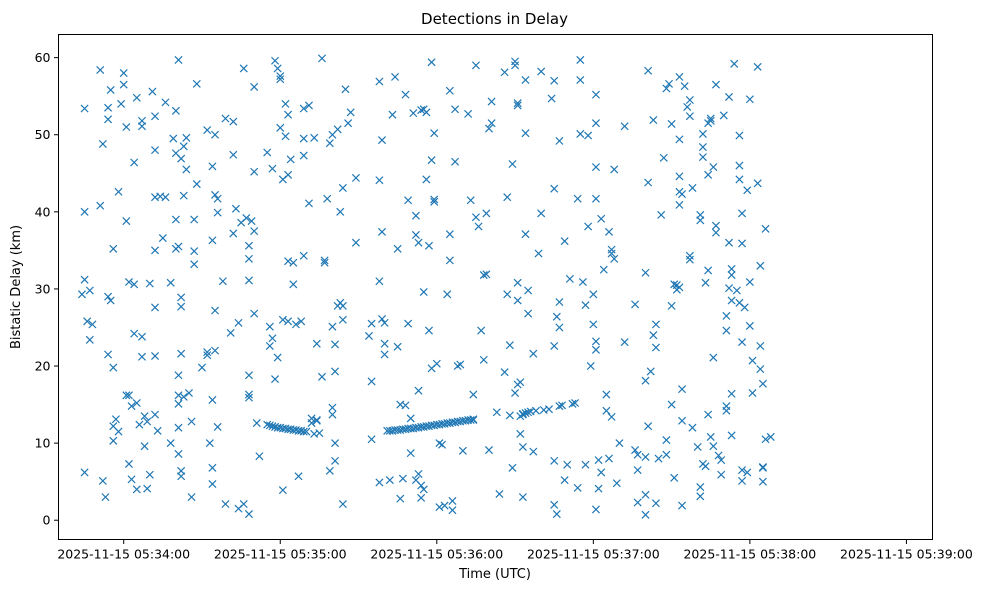 The image size is (986, 590). I want to click on x-tick-label: 2025-11-15 05:35:00, so click(280, 554).